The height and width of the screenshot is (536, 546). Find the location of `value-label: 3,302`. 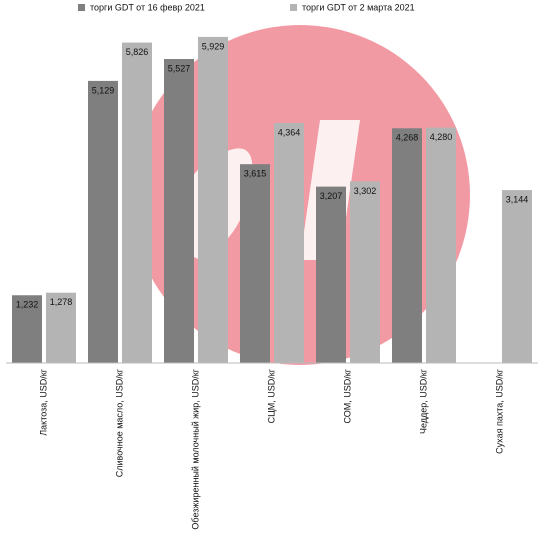

value-label: 3,302 is located at coordinates (365, 191).